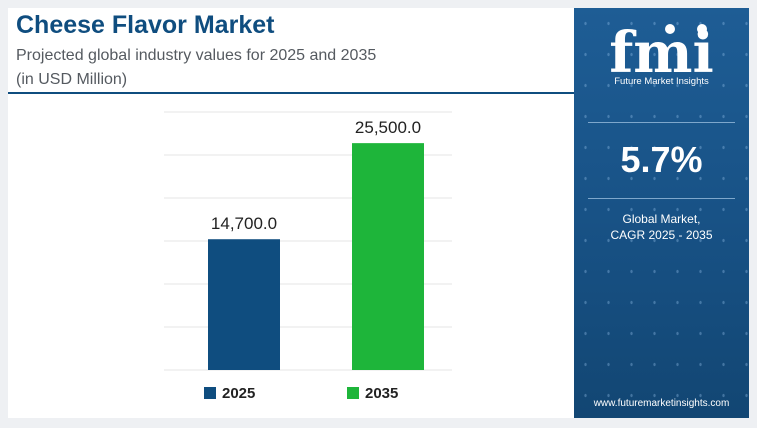 This screenshot has height=428, width=757. What do you see at coordinates (239, 393) in the screenshot?
I see `legend-label-2025: 2025` at bounding box center [239, 393].